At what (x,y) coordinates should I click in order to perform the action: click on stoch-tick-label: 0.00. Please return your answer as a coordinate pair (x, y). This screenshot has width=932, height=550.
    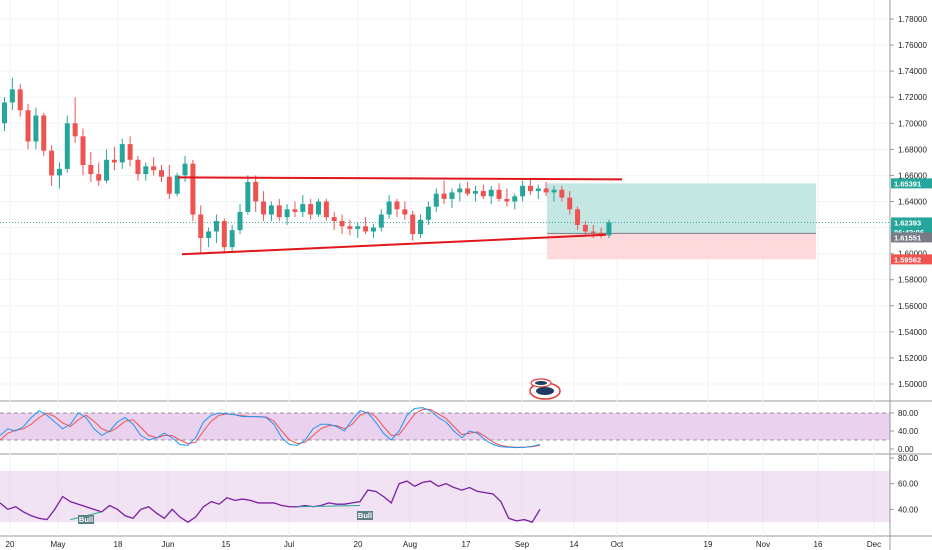
    Looking at the image, I should click on (906, 449).